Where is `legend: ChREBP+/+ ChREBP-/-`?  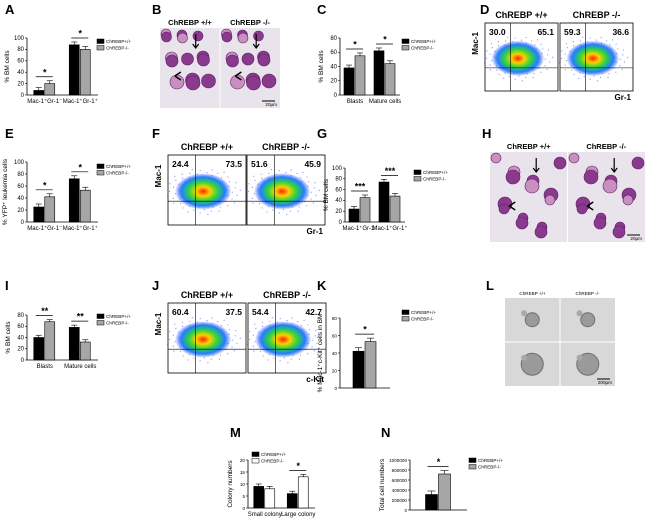
legend: ChREBP+/+ ChREBP-/- is located at coordinates (113, 169).